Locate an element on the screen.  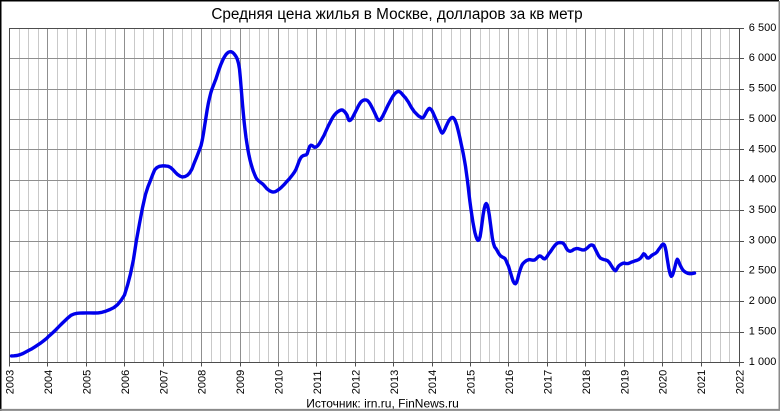
svg-text: 1 000 is located at coordinates (763, 362).